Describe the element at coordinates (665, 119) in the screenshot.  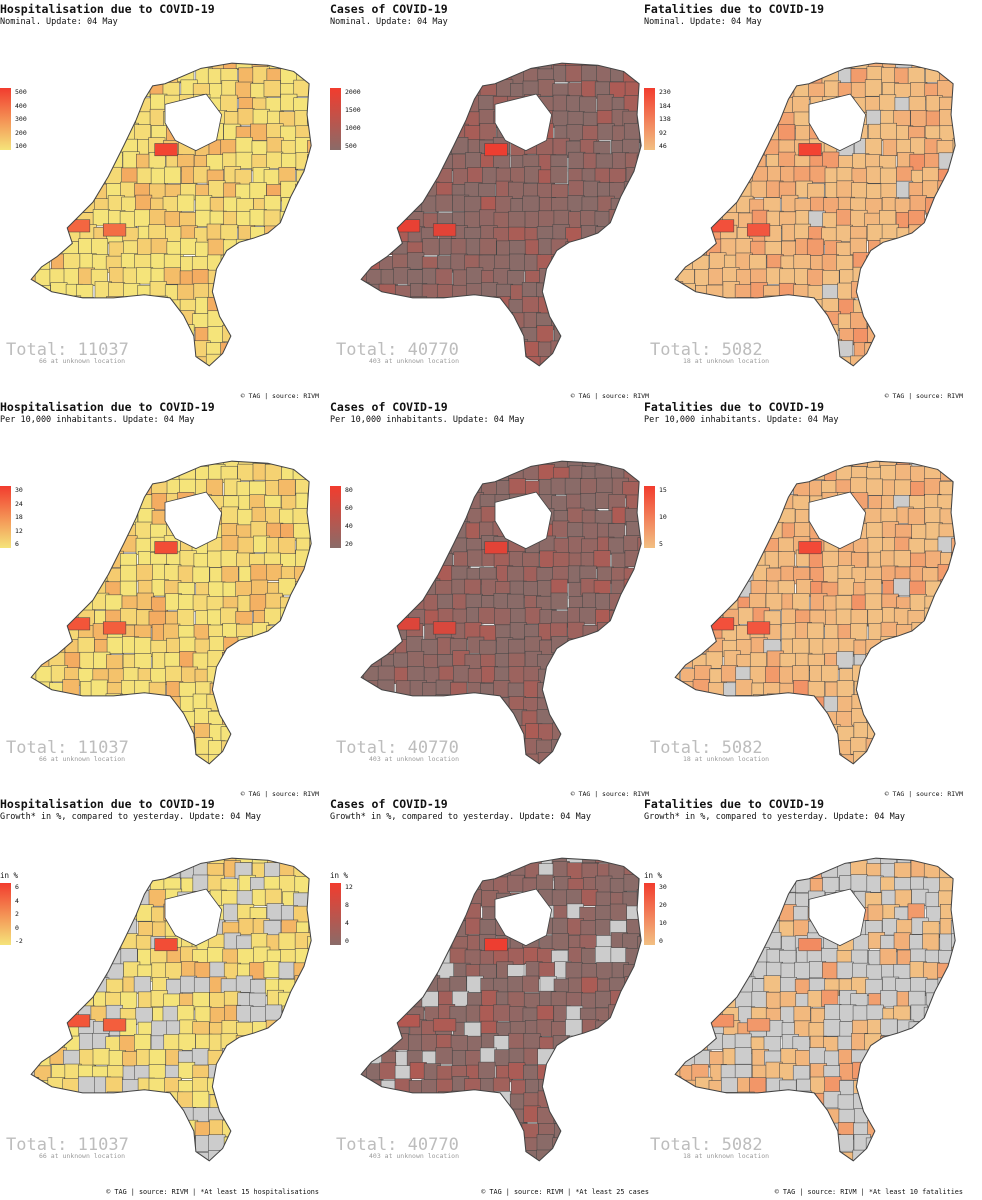
I see `legend-tick-label: 138` at that location.